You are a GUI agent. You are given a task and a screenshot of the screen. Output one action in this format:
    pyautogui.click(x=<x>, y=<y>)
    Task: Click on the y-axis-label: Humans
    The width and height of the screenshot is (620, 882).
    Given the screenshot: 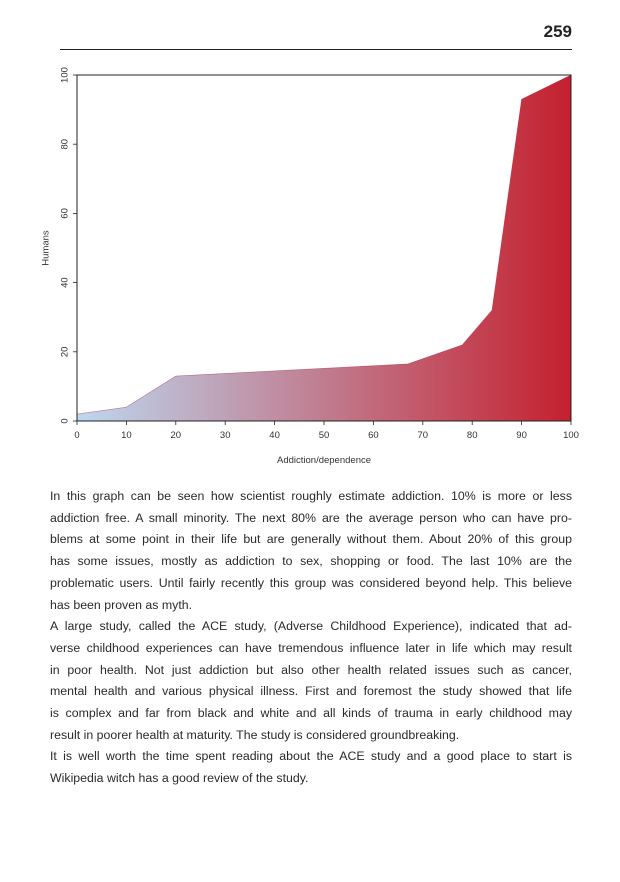 What is the action you would take?
    pyautogui.click(x=46, y=248)
    